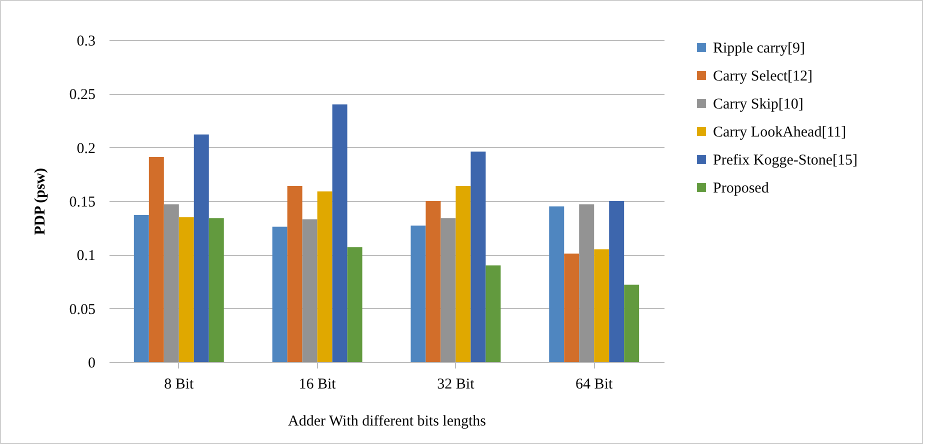 The width and height of the screenshot is (925, 446). Describe the element at coordinates (785, 160) in the screenshot. I see `legend-label: Prefix Kogge-Stone[15]` at that location.